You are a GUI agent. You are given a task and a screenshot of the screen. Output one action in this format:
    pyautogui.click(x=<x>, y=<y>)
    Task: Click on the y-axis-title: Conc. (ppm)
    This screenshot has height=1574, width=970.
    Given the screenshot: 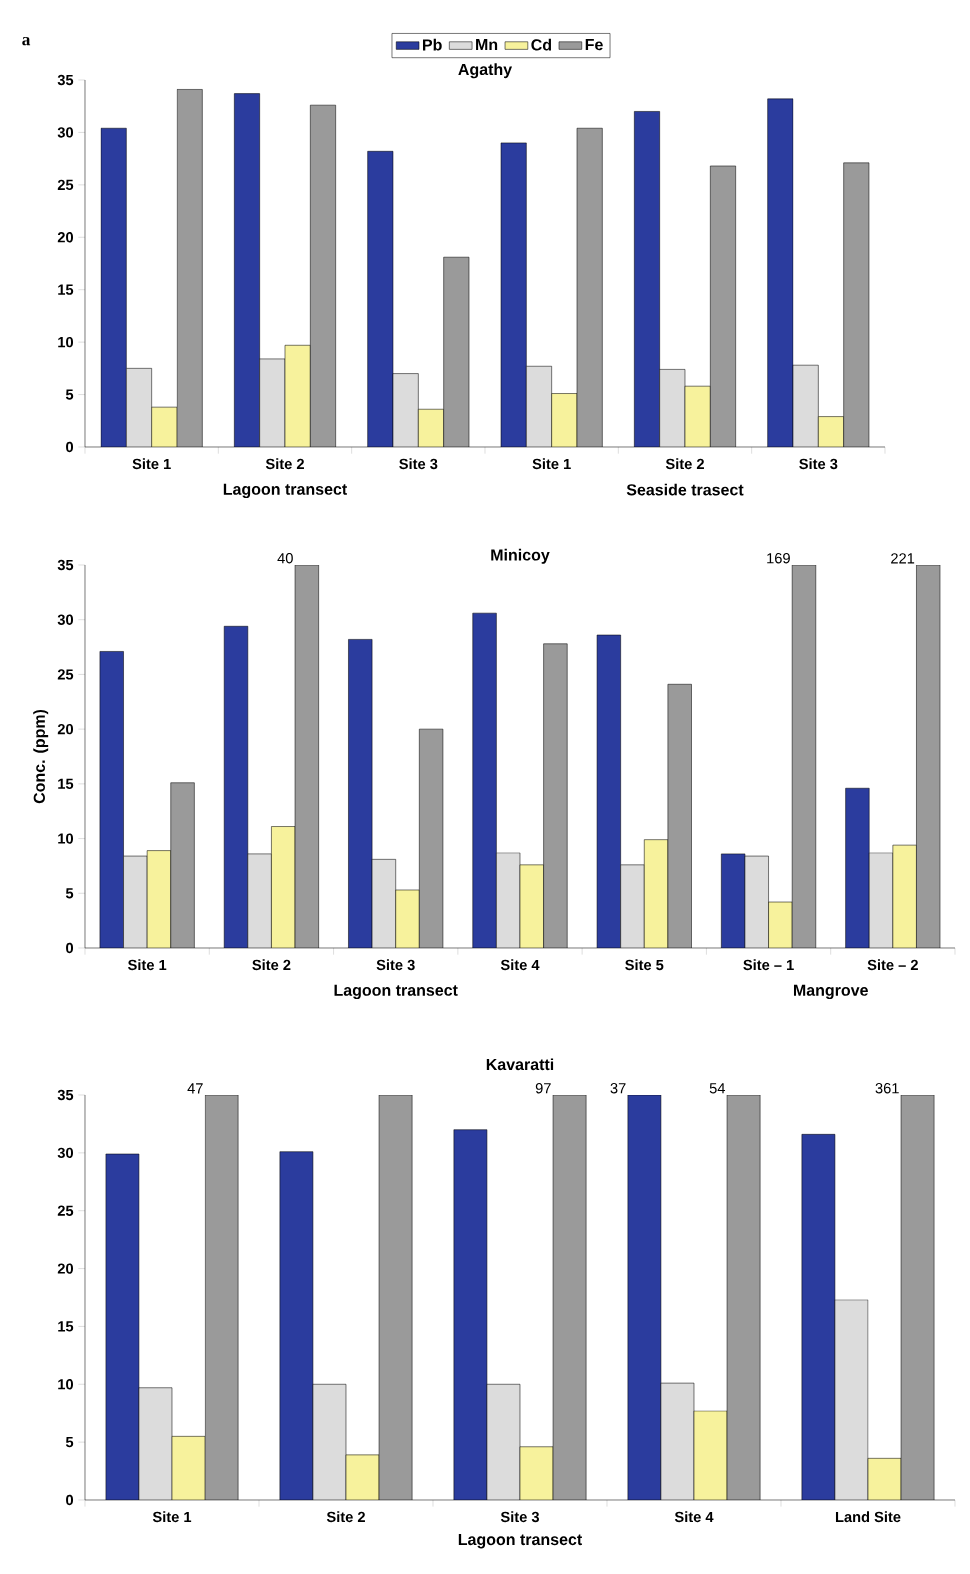 What is the action you would take?
    pyautogui.click(x=41, y=756)
    